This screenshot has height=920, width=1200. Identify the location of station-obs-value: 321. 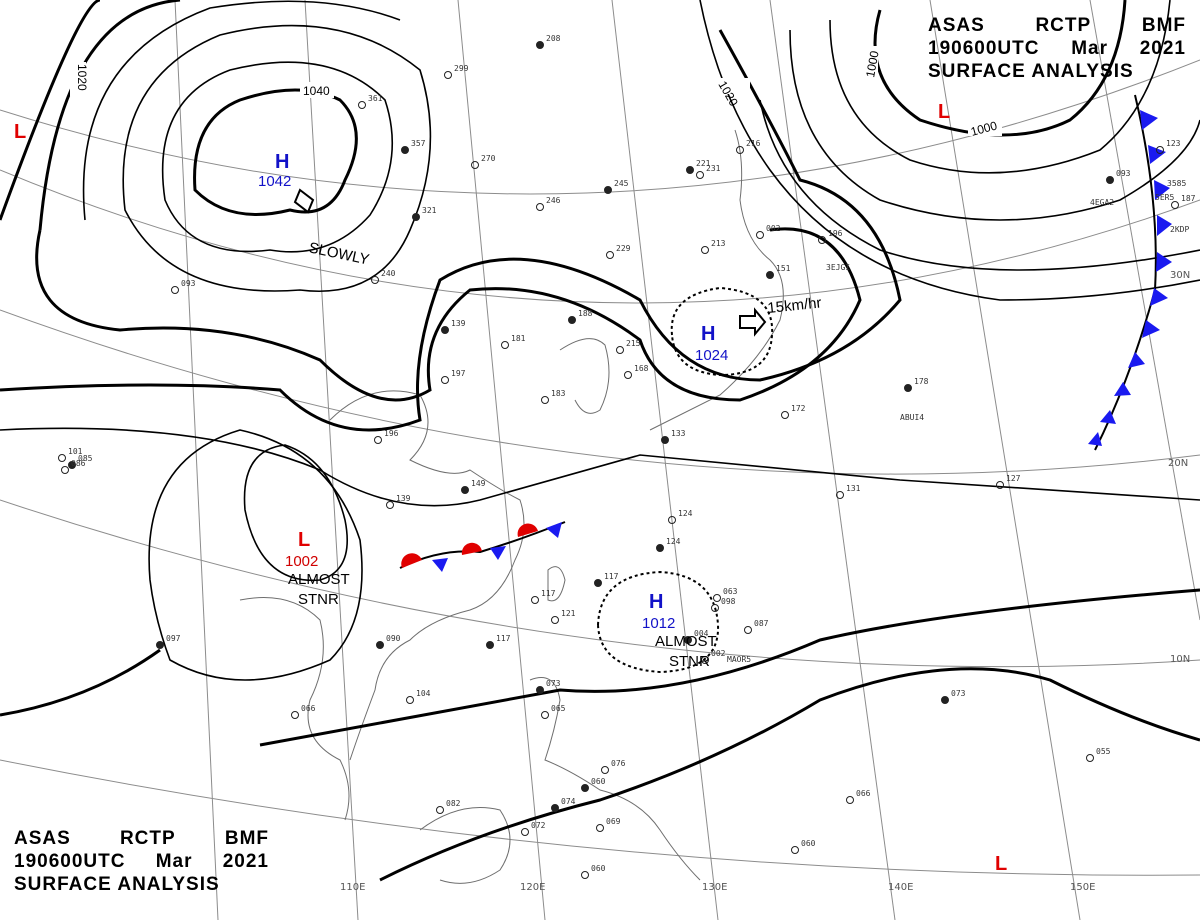
(429, 210).